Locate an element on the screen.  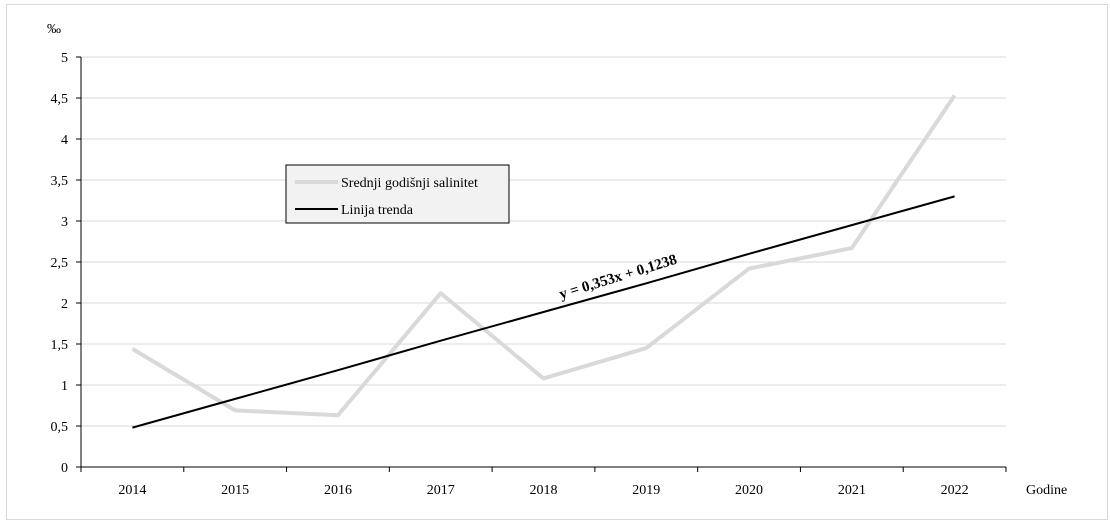
y-tick-label: 0 is located at coordinates (64, 468).